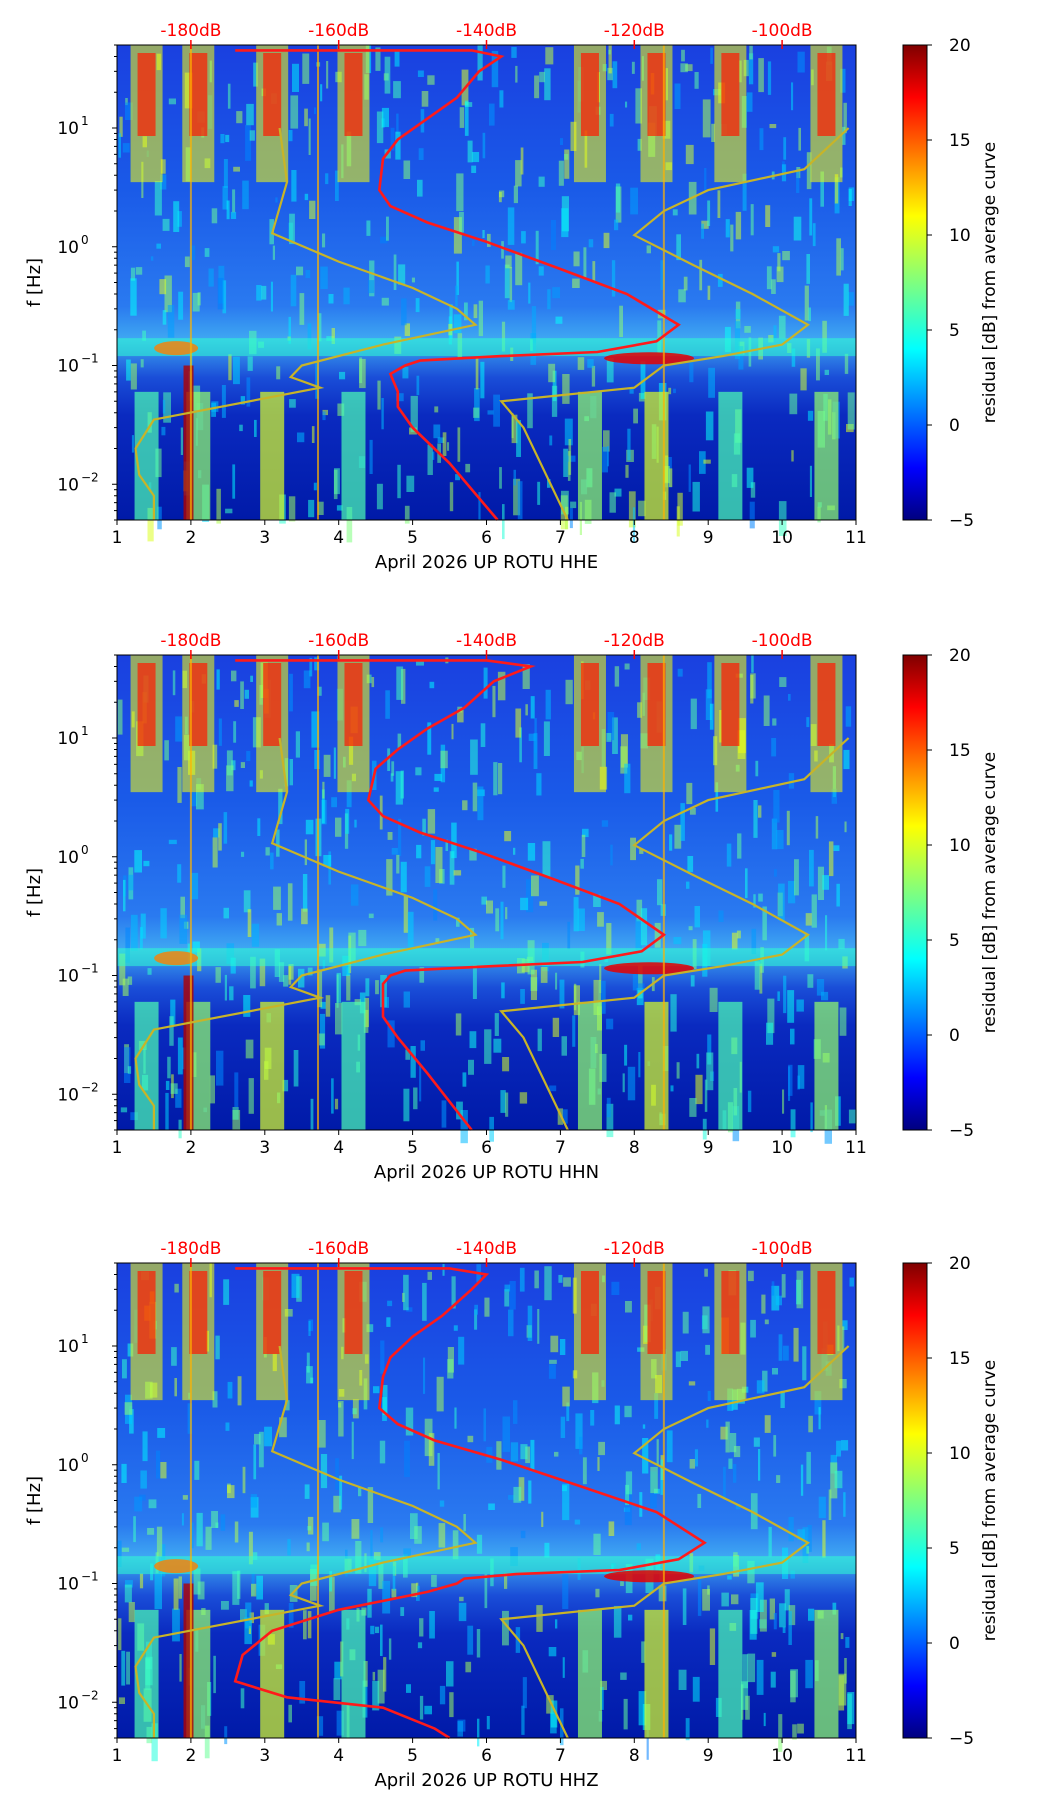  I want to click on hot-column-bottom, so click(730, 1065).